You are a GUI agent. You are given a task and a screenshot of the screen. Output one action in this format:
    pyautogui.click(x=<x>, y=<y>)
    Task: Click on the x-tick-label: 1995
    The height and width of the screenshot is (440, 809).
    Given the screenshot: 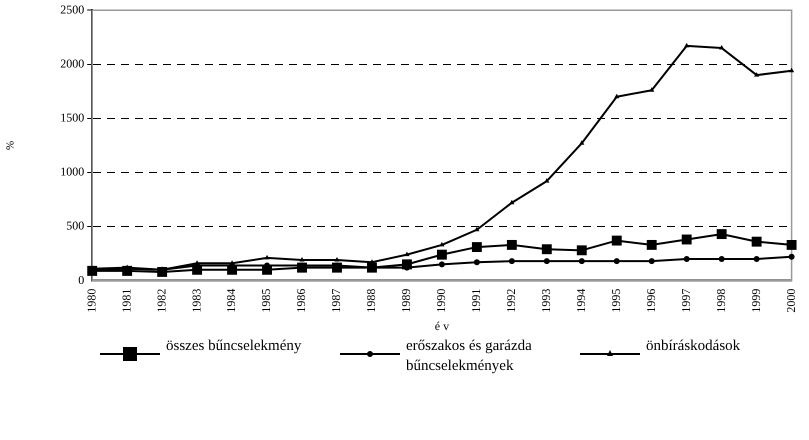 What is the action you would take?
    pyautogui.click(x=615, y=300)
    